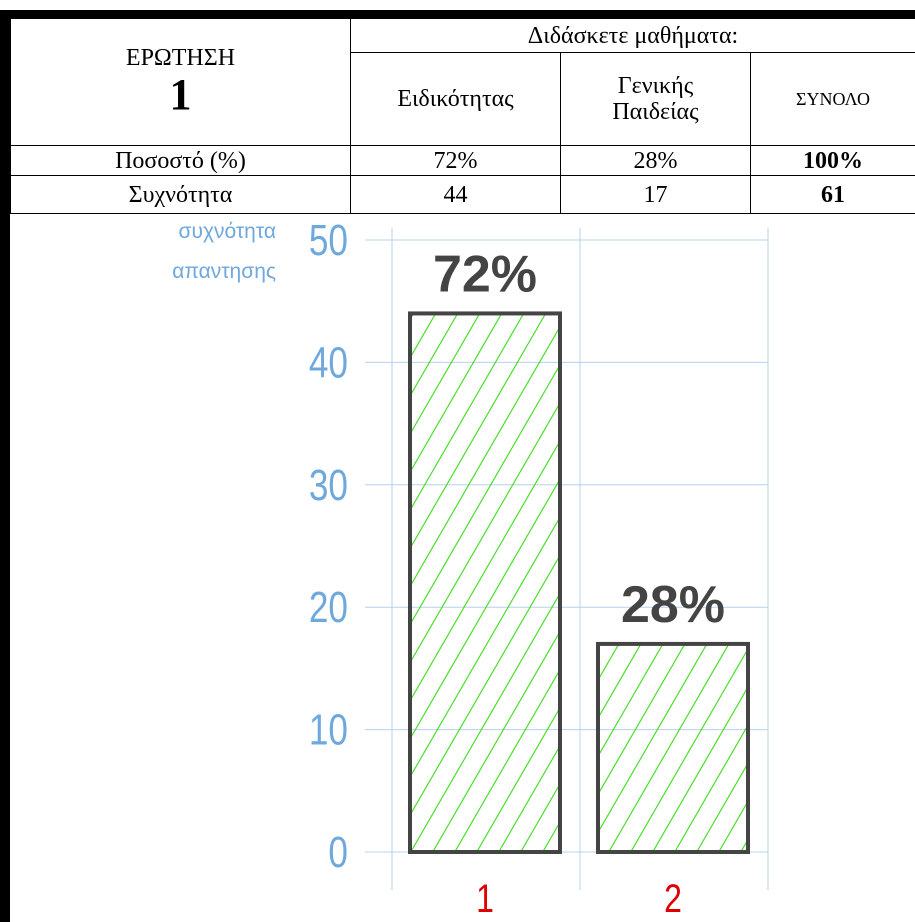 This screenshot has width=915, height=922. I want to click on y-axis-label: συχνότητα, so click(227, 231).